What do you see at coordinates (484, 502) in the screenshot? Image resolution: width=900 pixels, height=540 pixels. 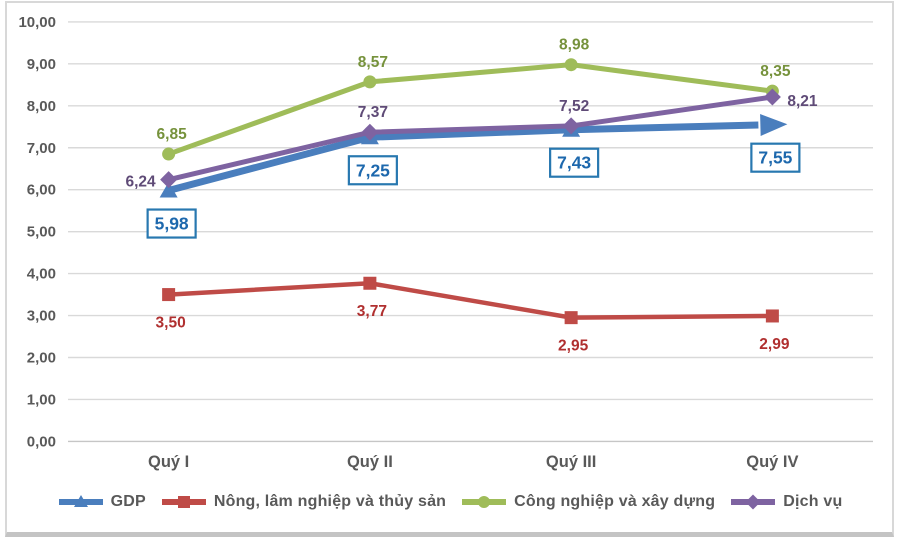 I see `legend-circle-icon` at bounding box center [484, 502].